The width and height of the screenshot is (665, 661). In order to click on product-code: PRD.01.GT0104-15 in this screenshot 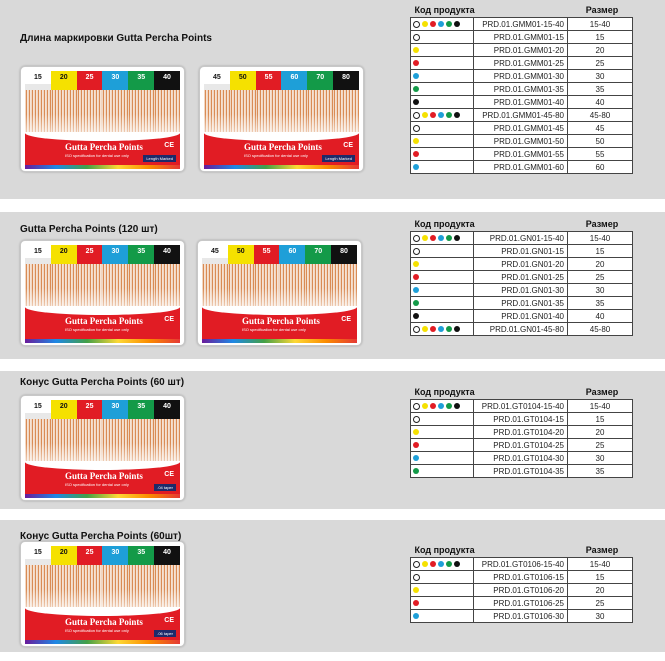, I will do `click(520, 419)`.